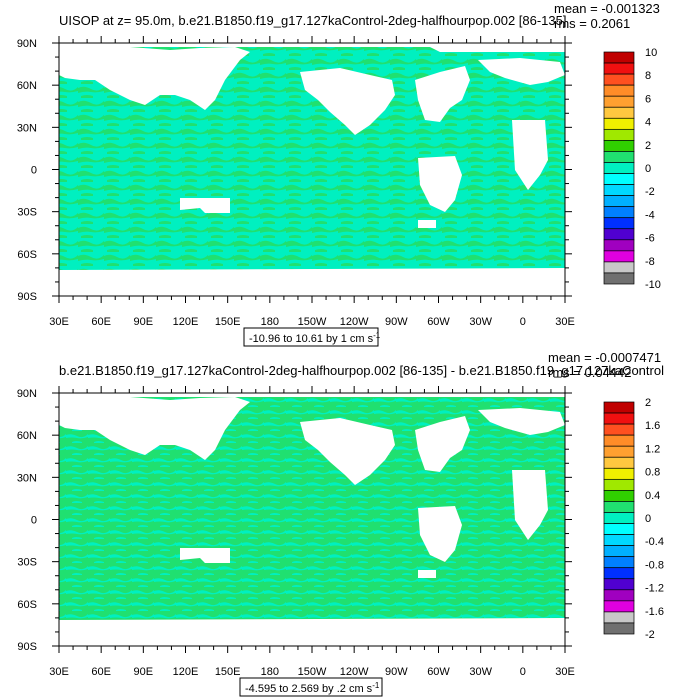 This screenshot has width=700, height=700. I want to click on colorbar-label: -1.6, so click(654, 612).